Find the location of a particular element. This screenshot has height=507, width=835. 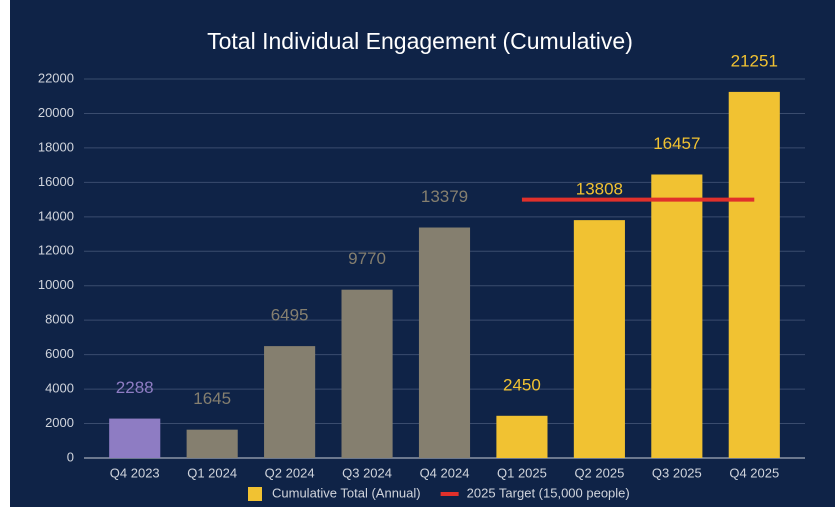

y-tick-label: 8000 is located at coordinates (59, 319).